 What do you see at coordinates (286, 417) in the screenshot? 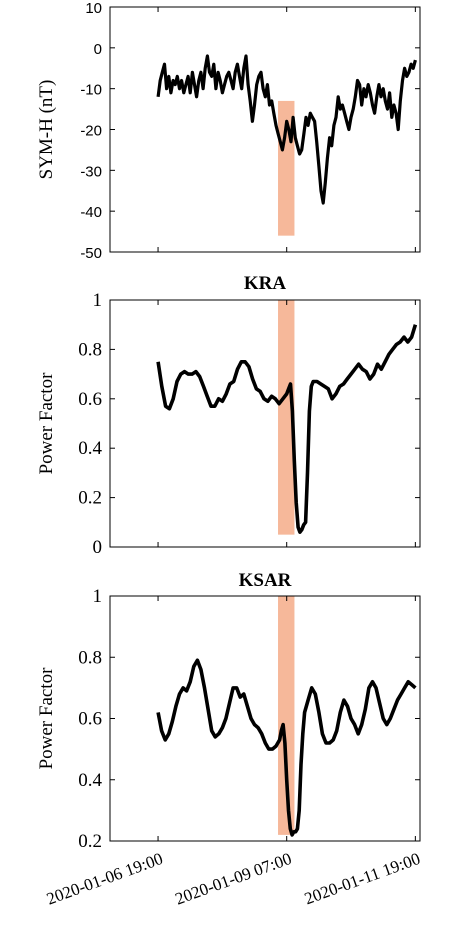
I see `kra-highlight` at bounding box center [286, 417].